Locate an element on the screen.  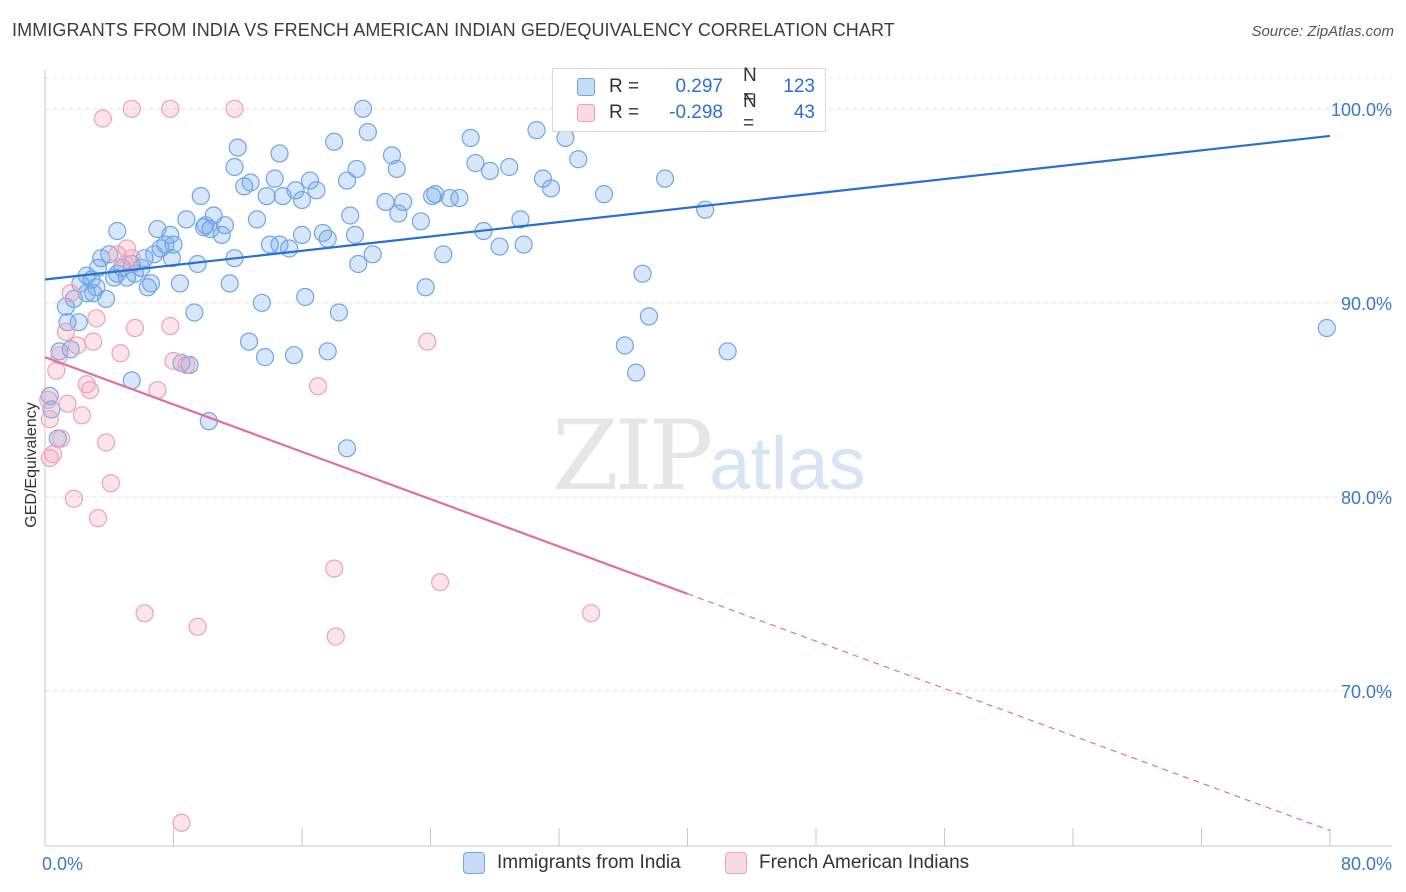
french-trend-extension is located at coordinates (1009, 712).